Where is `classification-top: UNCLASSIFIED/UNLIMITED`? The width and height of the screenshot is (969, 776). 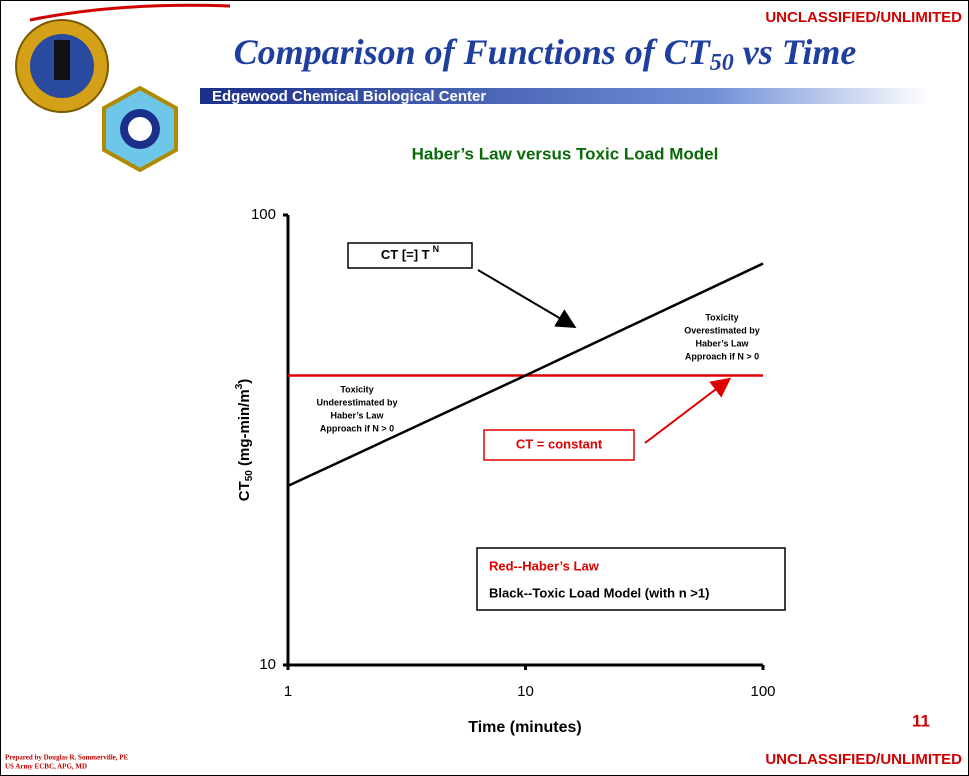
classification-top: UNCLASSIFIED/UNLIMITED is located at coordinates (863, 17).